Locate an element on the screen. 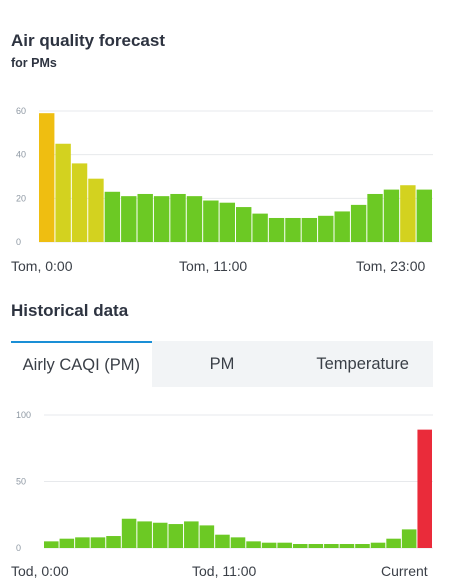  forecast-y-tick-label: 40 is located at coordinates (21, 155).